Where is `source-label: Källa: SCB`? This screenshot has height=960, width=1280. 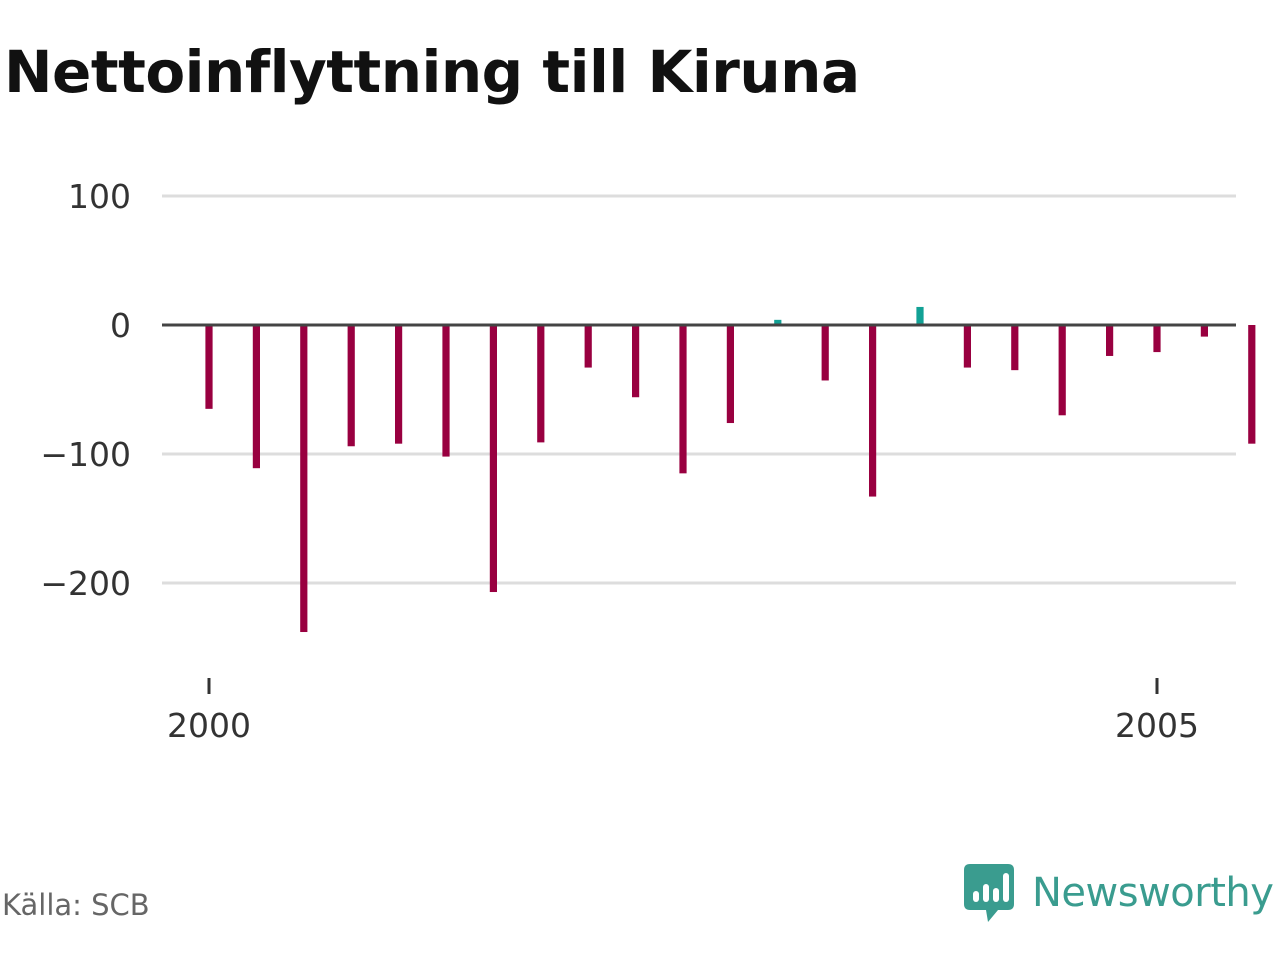 source-label: Källa: SCB is located at coordinates (76, 905).